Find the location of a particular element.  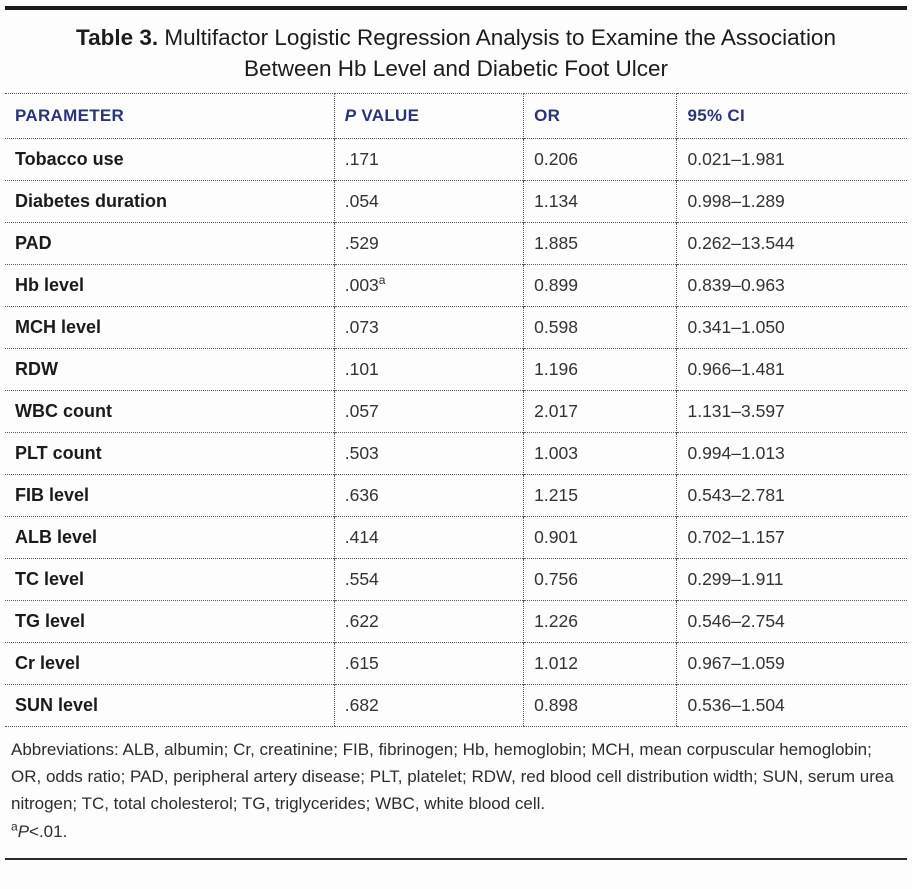

table-row: Diabetes duration .054 1.134 0.998–1.289 is located at coordinates (456, 201).